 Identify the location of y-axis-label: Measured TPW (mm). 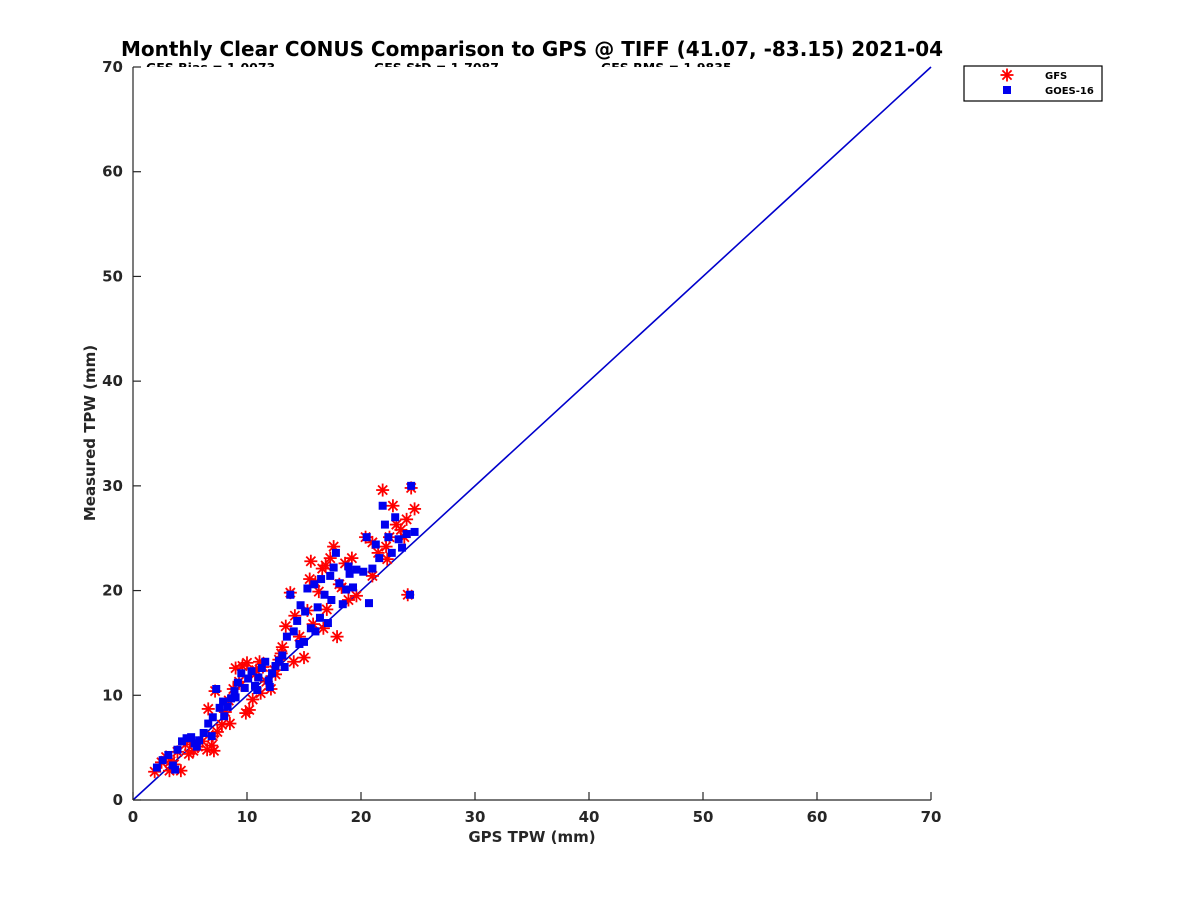
(90, 433).